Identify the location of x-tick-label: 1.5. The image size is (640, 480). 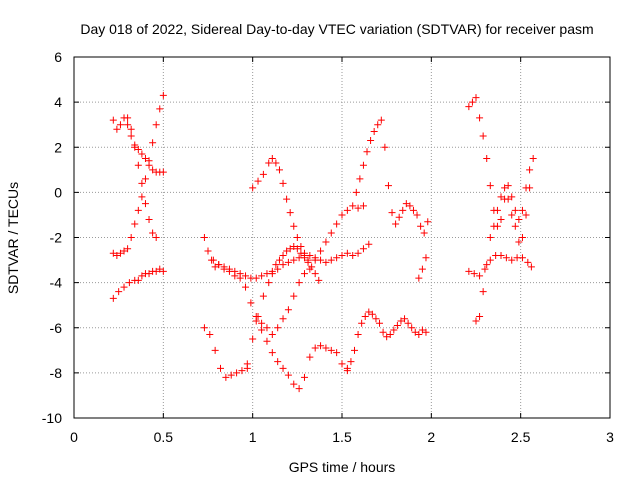
(342, 437).